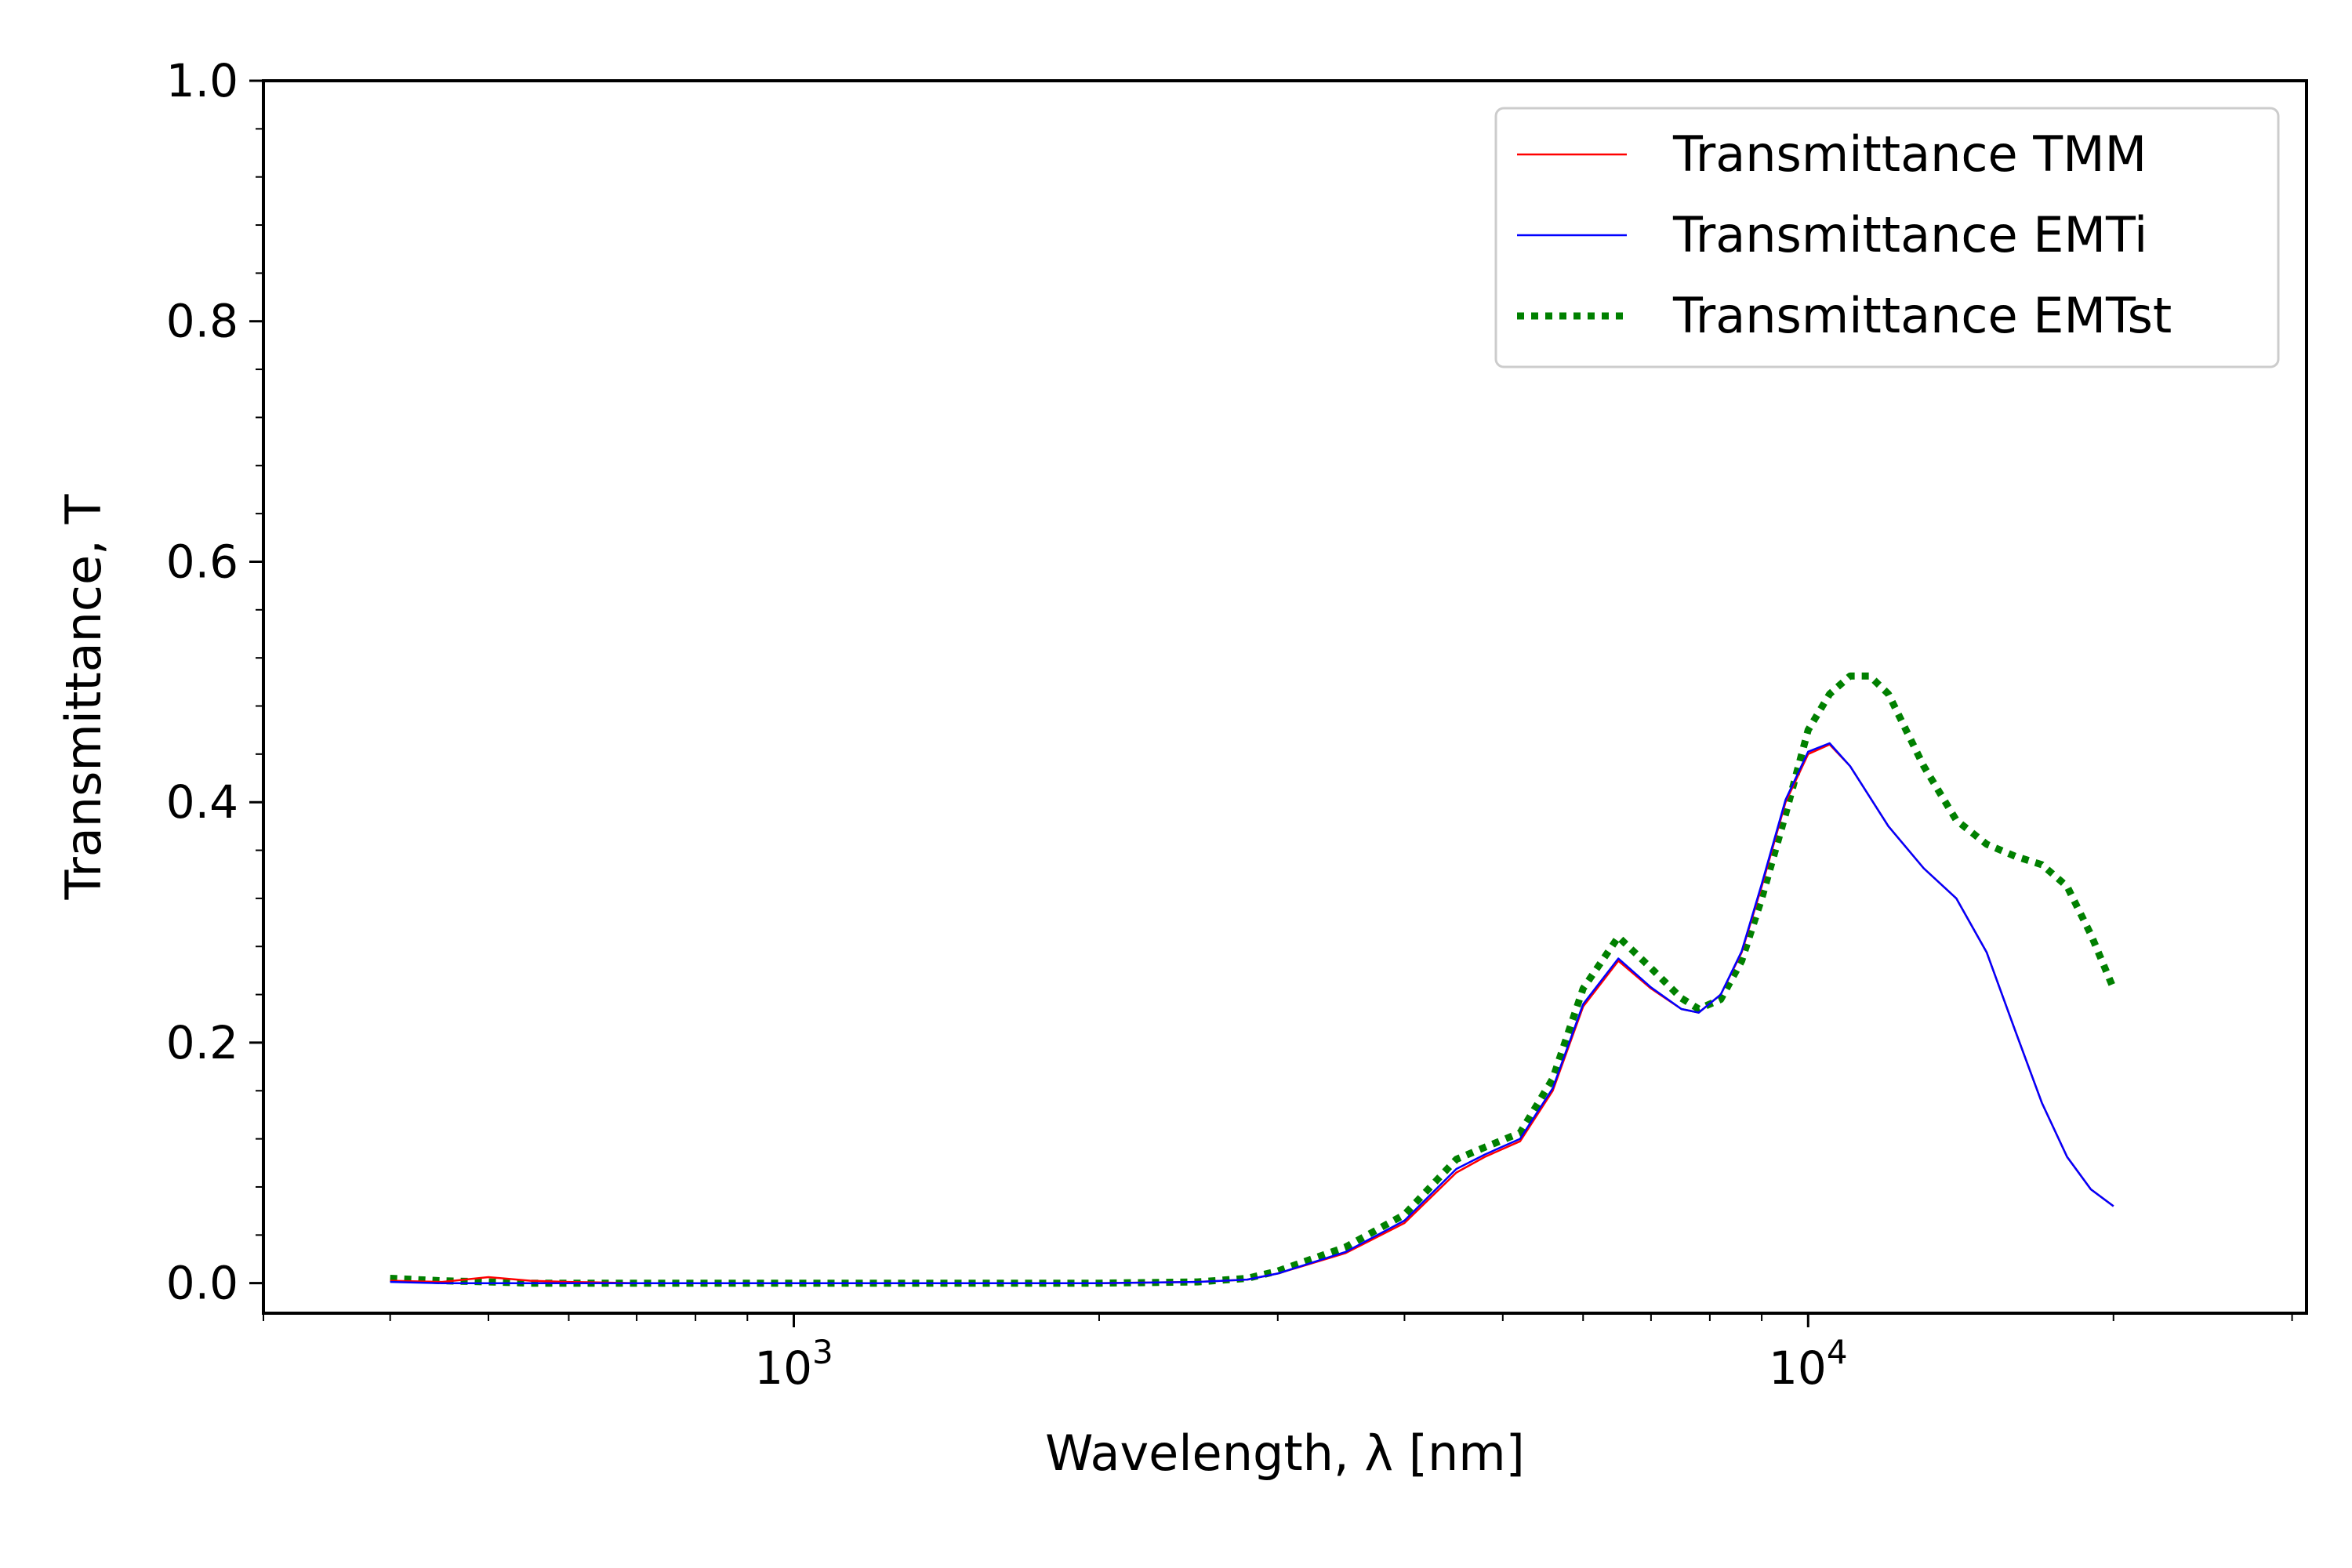 This screenshot has width=2352, height=1568. What do you see at coordinates (1909, 154) in the screenshot?
I see `legend-label-tmm: Transmittance TMM` at bounding box center [1909, 154].